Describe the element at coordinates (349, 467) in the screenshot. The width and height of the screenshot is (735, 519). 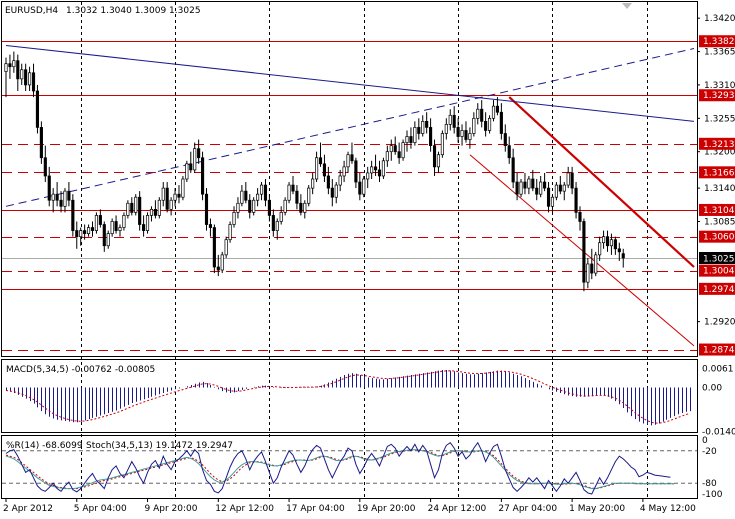
I see `oscillator-panel-frame` at that location.